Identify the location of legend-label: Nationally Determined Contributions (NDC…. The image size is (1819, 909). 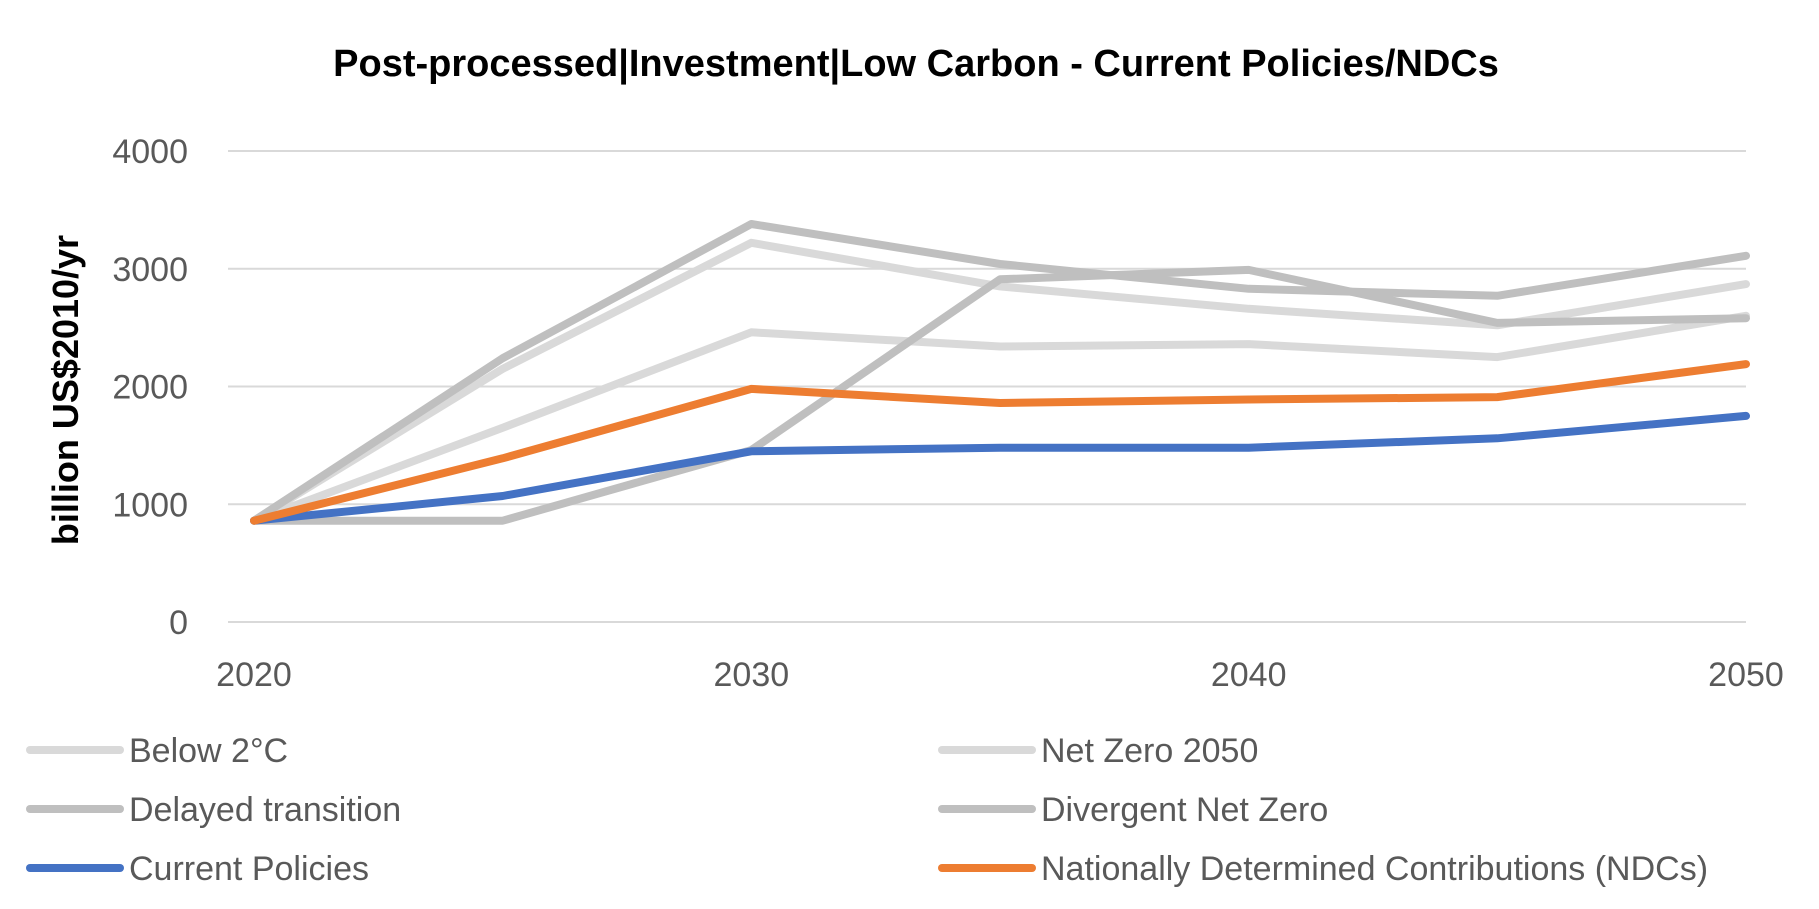
(1374, 869).